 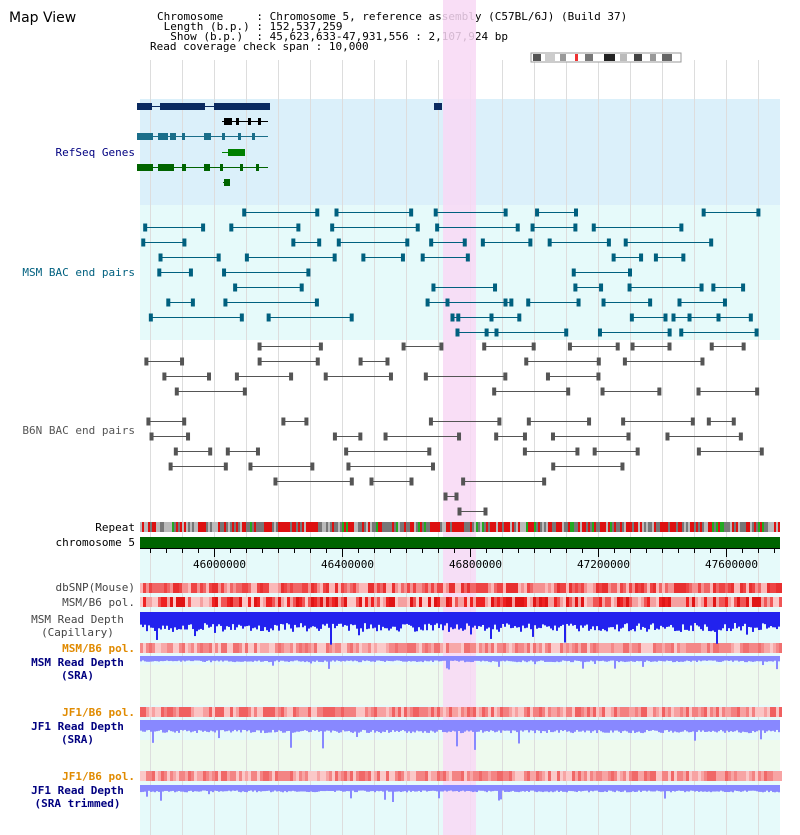 What do you see at coordinates (95, 152) in the screenshot?
I see `track-label-refseq: RefSeq Genes` at bounding box center [95, 152].